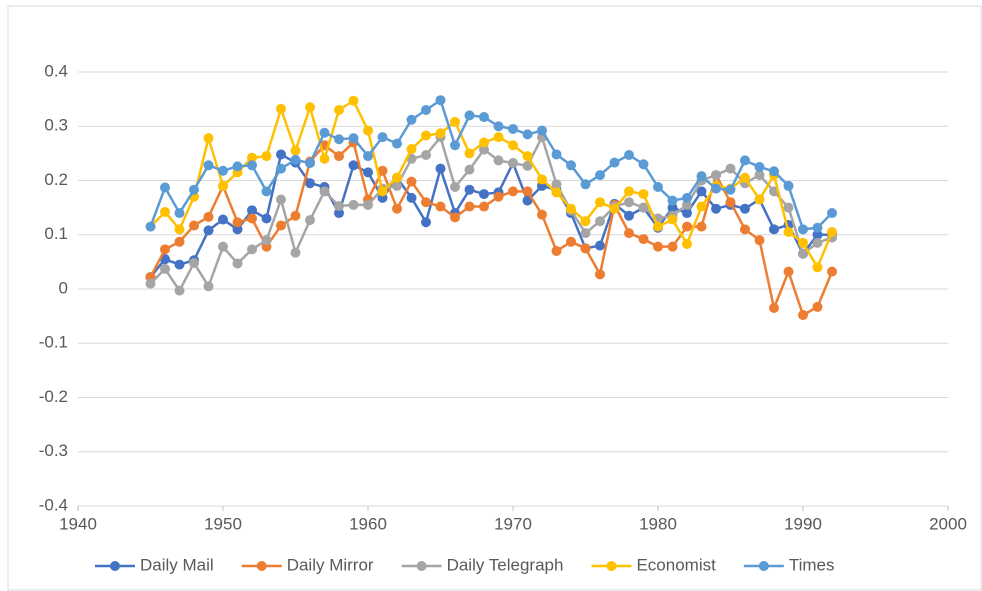  I want to click on x-tick-label: 1960, so click(368, 523).